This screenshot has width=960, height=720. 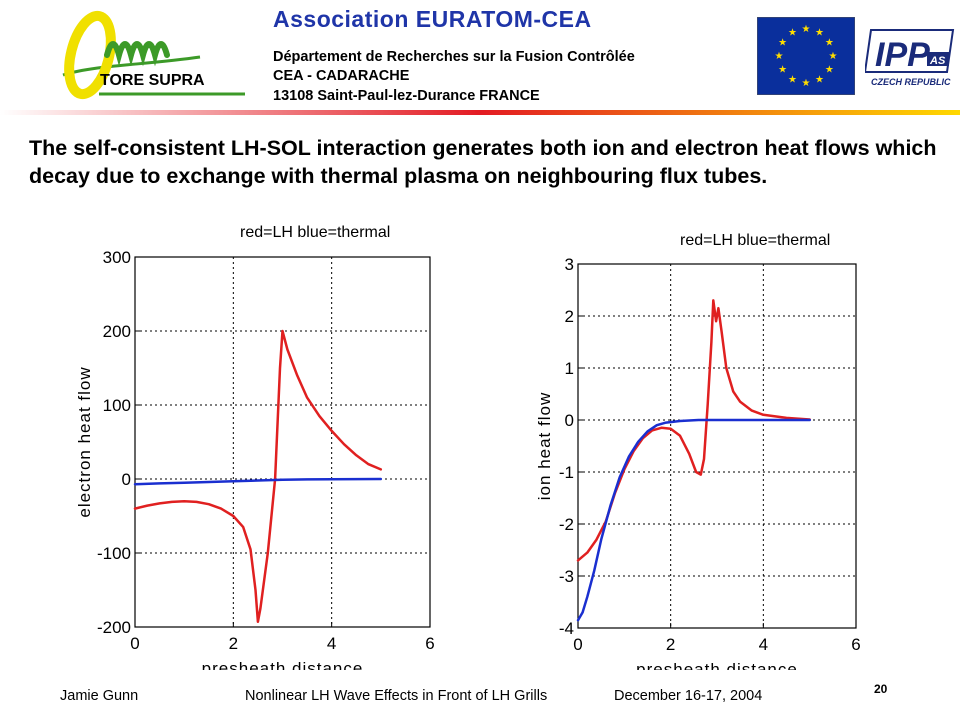 I want to click on y-tick-label: -2, so click(x=566, y=524).